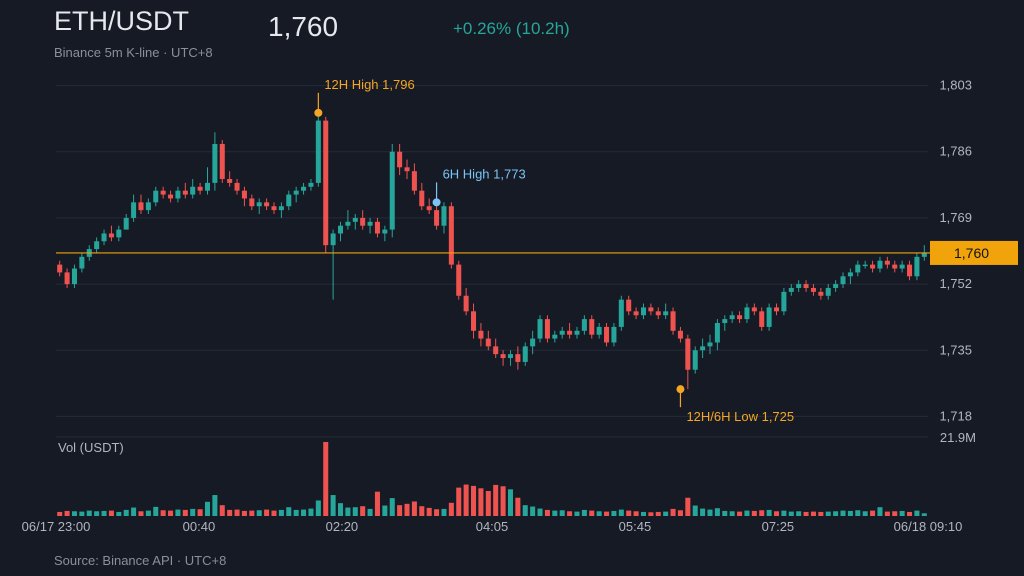 The width and height of the screenshot is (1024, 576). Describe the element at coordinates (199, 526) in the screenshot. I see `time-tick-label: 00:40` at that location.